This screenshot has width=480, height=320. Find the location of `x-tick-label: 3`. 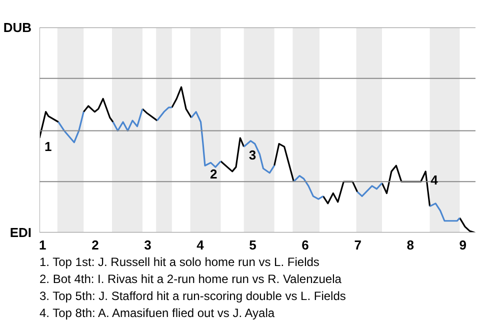

x-tick-label: 3 is located at coordinates (148, 245).